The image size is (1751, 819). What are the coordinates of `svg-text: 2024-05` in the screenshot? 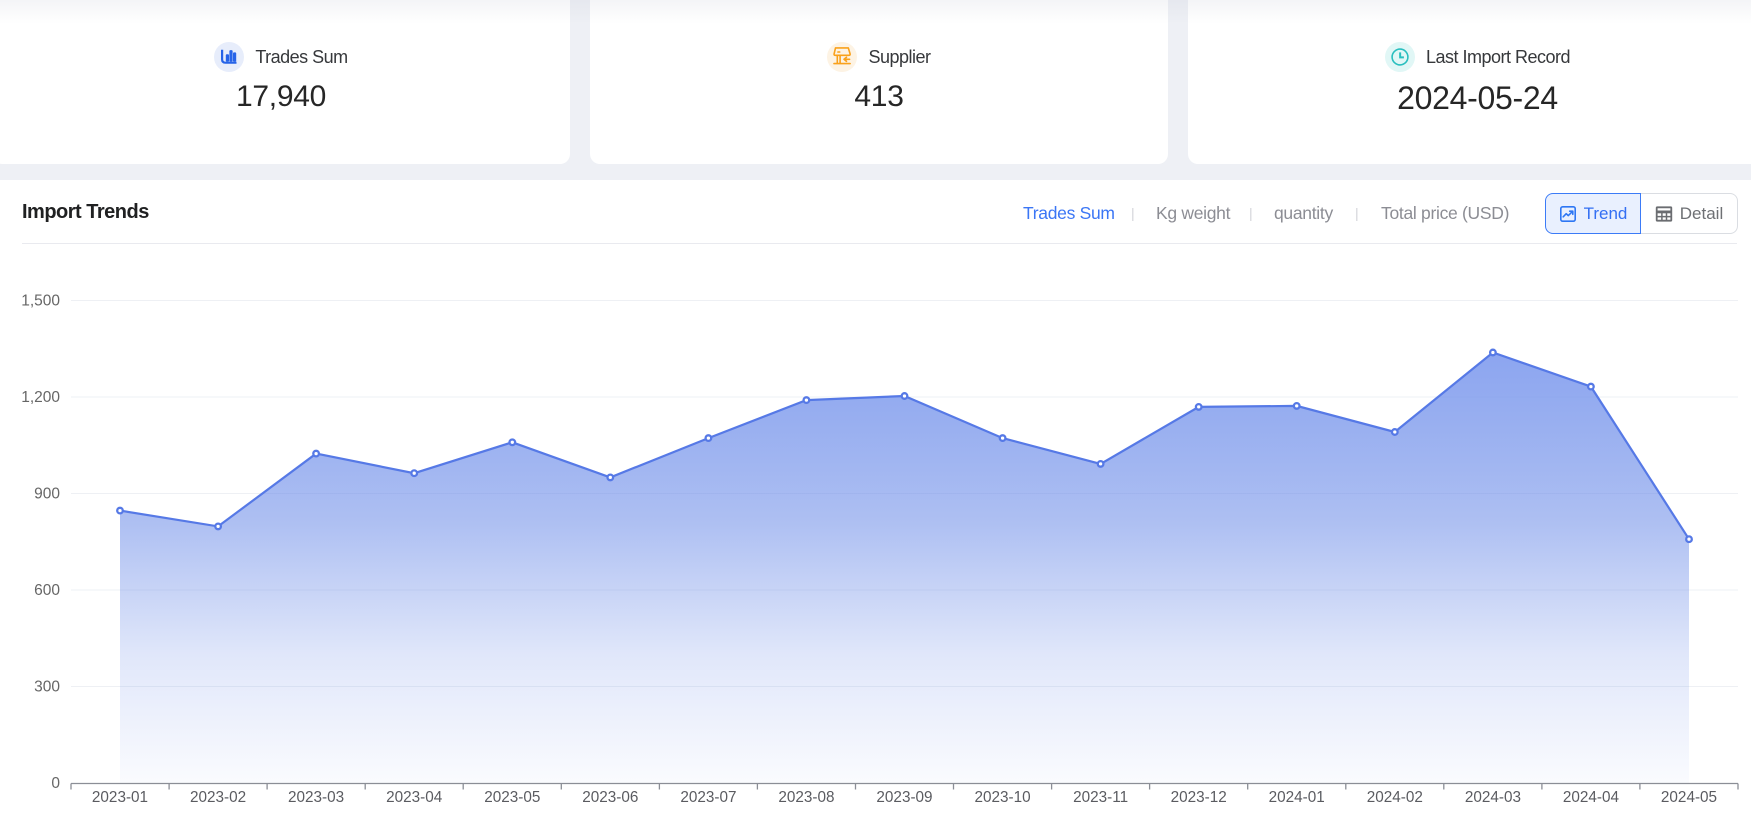 It's located at (1689, 797).